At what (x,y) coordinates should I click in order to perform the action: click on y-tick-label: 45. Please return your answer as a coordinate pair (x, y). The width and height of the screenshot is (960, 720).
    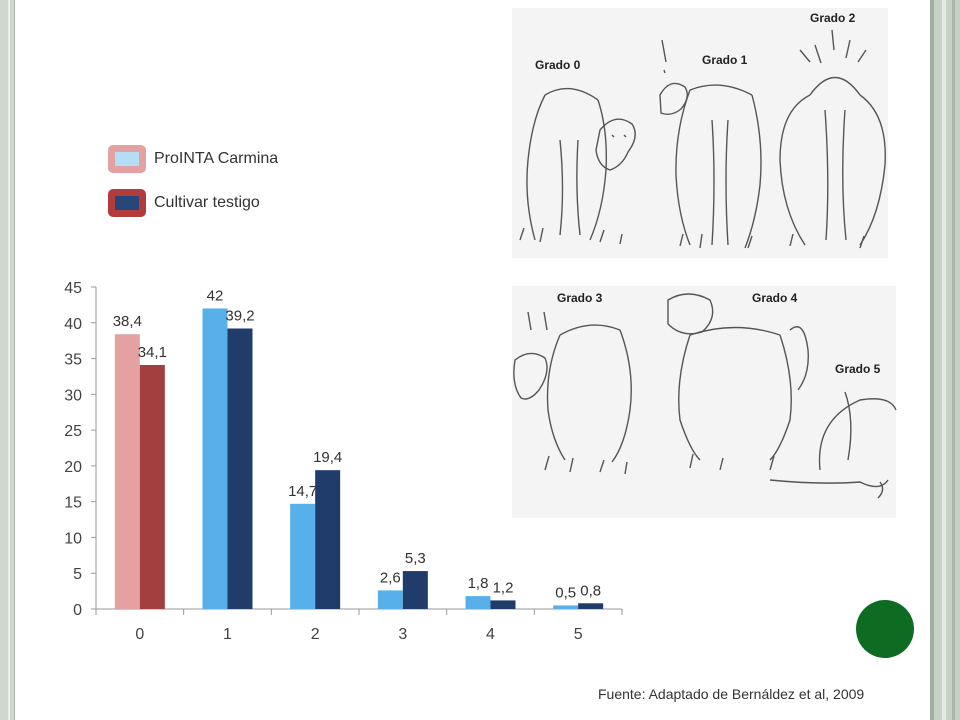
    Looking at the image, I should click on (73, 288).